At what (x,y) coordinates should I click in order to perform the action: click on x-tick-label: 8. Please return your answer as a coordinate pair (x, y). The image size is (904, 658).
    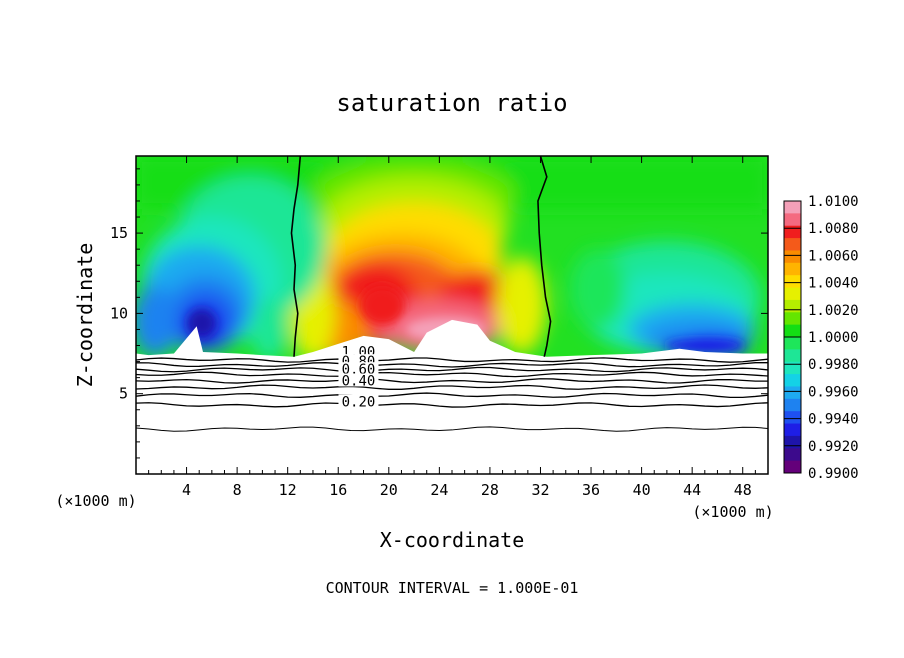
    Looking at the image, I should click on (237, 490).